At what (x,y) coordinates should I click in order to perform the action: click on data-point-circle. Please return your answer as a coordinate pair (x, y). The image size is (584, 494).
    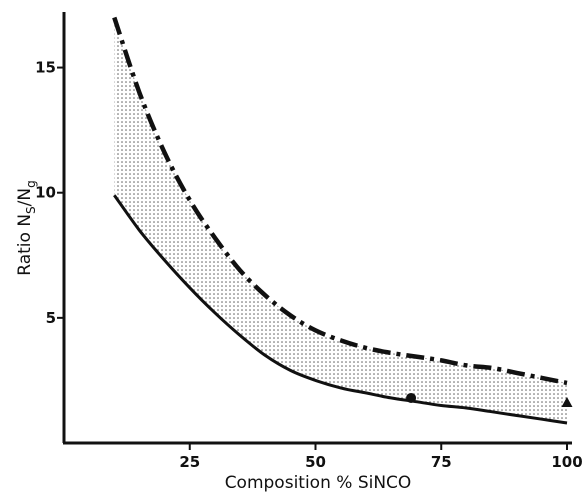
    Looking at the image, I should click on (411, 397).